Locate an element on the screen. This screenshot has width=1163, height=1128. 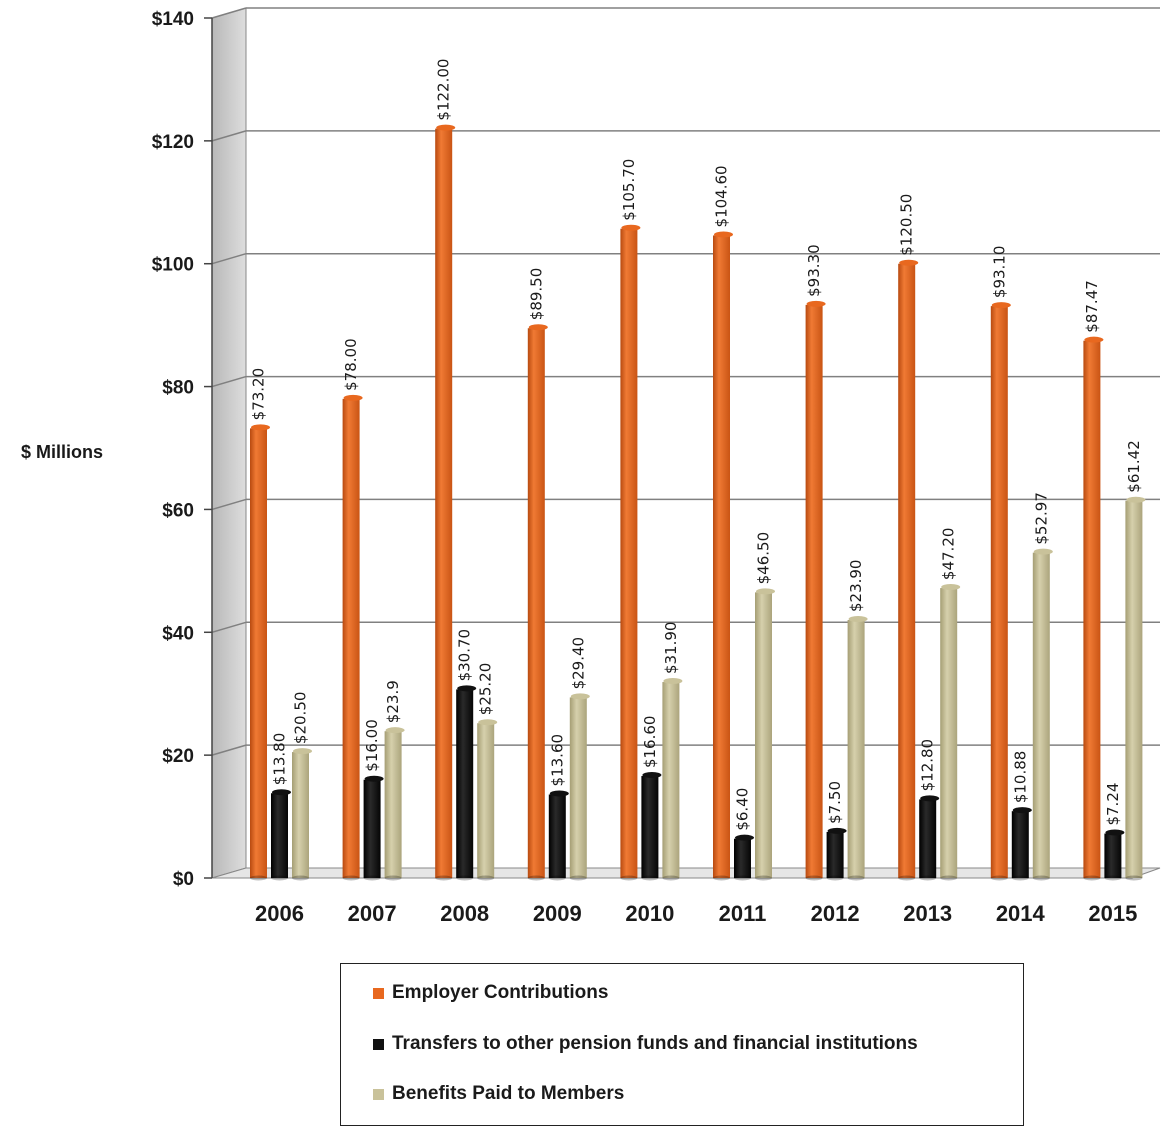
x-tick-label: 2012 is located at coordinates (835, 913).